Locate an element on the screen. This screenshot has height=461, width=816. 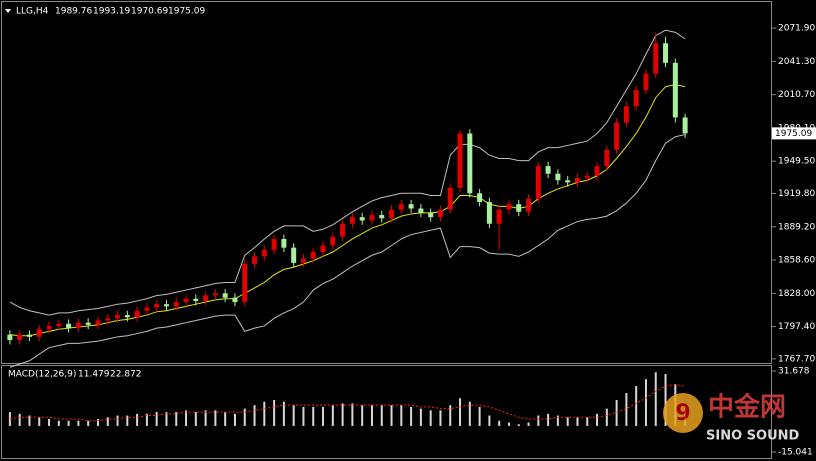
watermark: 9 中金网 SINO SOUND is located at coordinates (731, 418).